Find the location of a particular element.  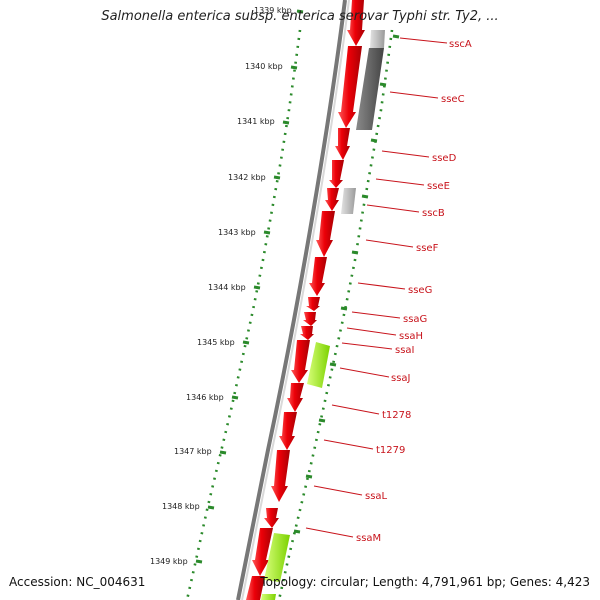

gene-label-sseG: sseG is located at coordinates (420, 290).